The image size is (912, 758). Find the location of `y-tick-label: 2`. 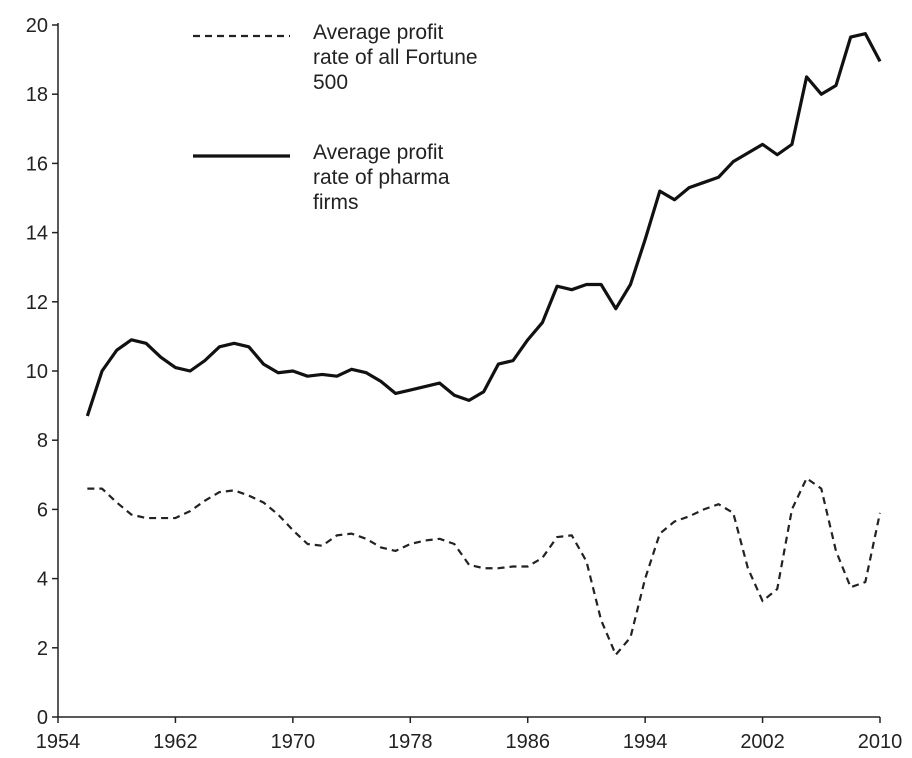

y-tick-label: 2 is located at coordinates (42, 649).